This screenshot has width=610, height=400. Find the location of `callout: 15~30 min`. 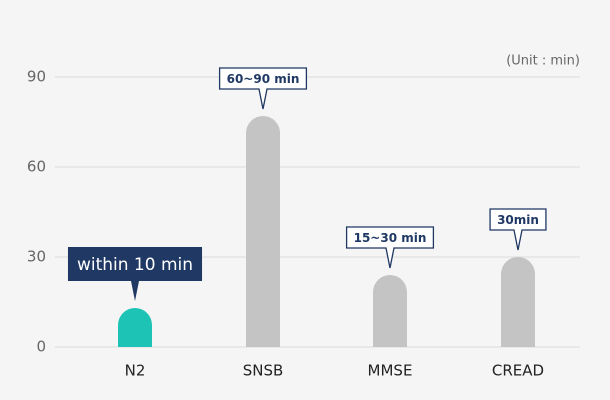

callout: 15~30 min is located at coordinates (390, 247).